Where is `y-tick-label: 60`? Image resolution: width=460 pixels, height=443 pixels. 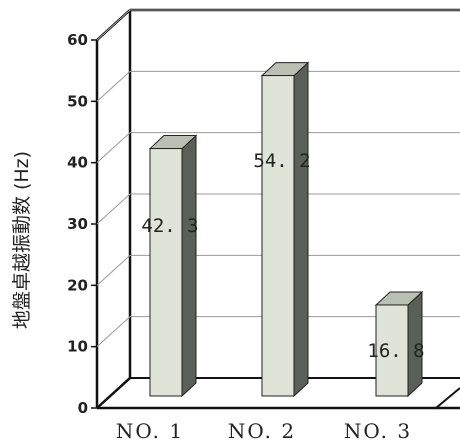
y-tick-label: 60 is located at coordinates (77, 40).